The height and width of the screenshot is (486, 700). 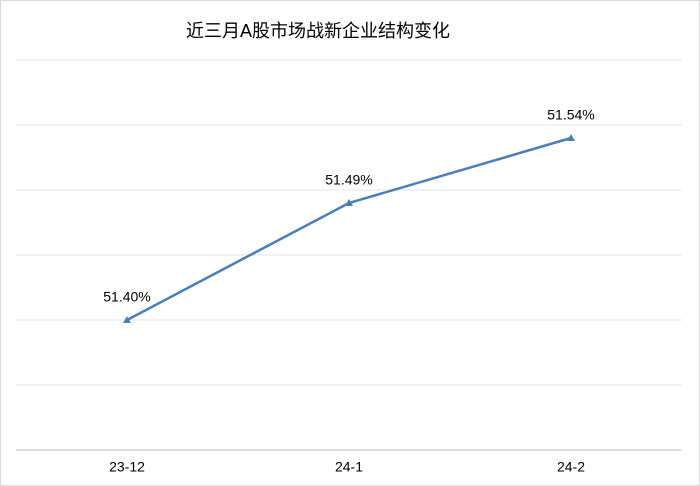 What do you see at coordinates (570, 115) in the screenshot?
I see `data-label: 51.54%` at bounding box center [570, 115].